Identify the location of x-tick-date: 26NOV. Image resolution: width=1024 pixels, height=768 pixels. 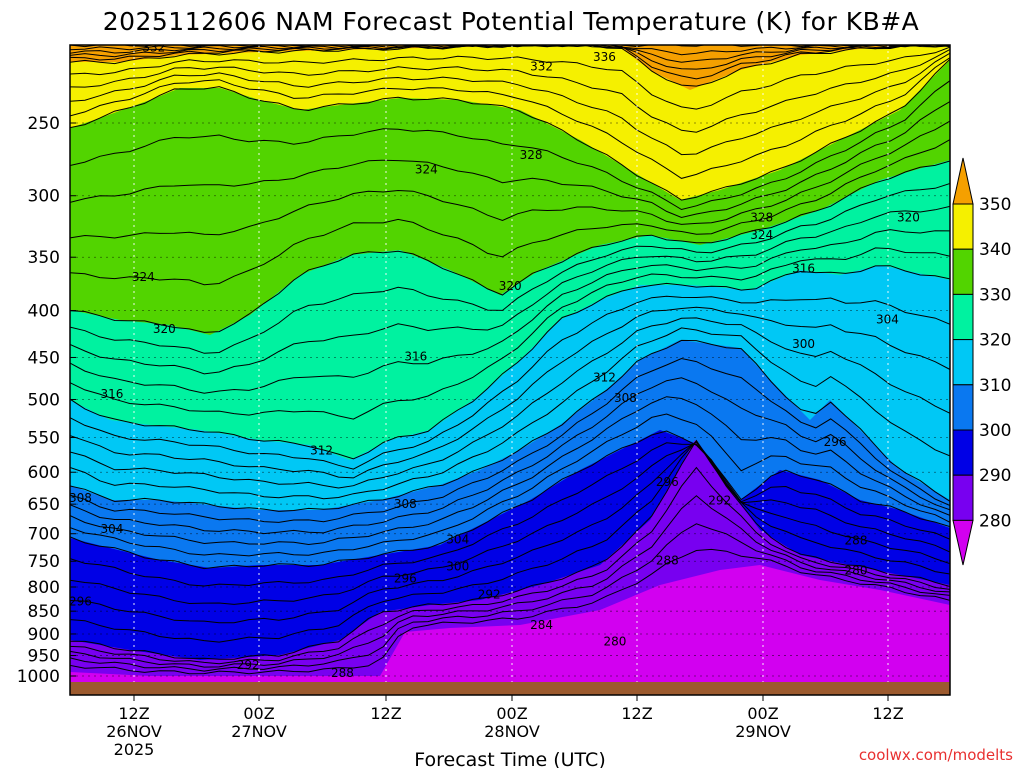
(134, 731).